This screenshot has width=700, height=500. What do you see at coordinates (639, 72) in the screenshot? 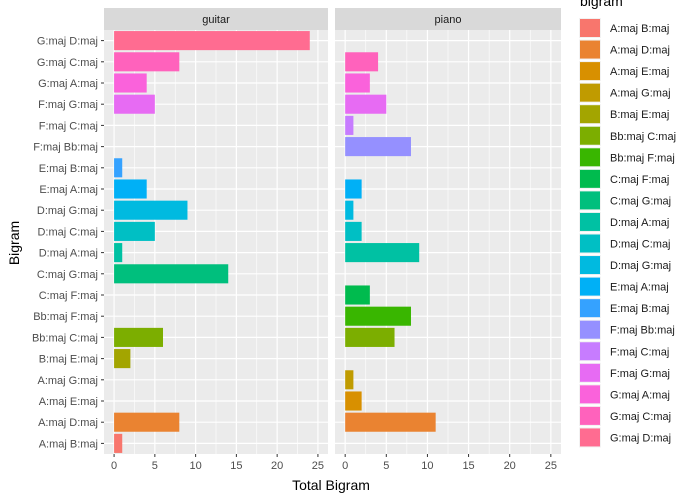
I see `legend-label: A:maj E:maj` at bounding box center [639, 72].